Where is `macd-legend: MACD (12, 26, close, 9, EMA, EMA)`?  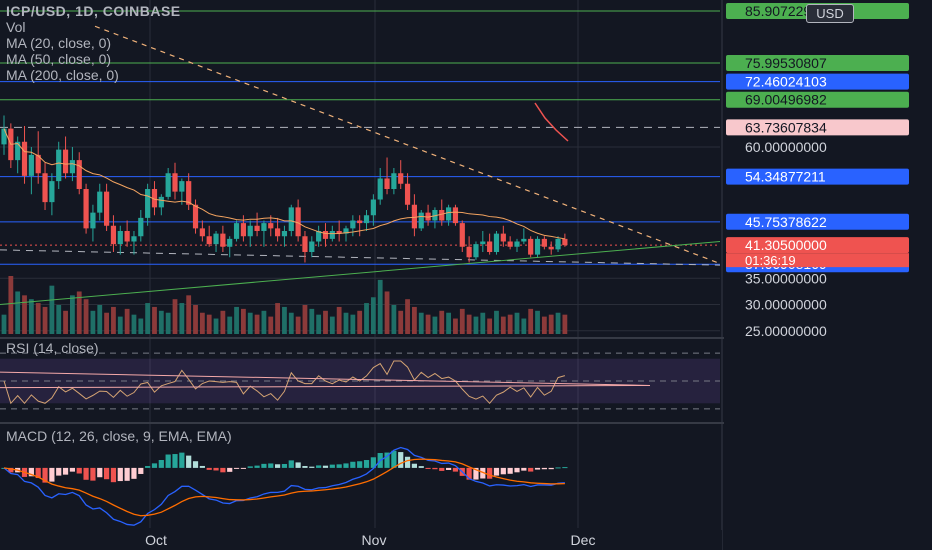
macd-legend: MACD (12, 26, close, 9, EMA, EMA) is located at coordinates (119, 436).